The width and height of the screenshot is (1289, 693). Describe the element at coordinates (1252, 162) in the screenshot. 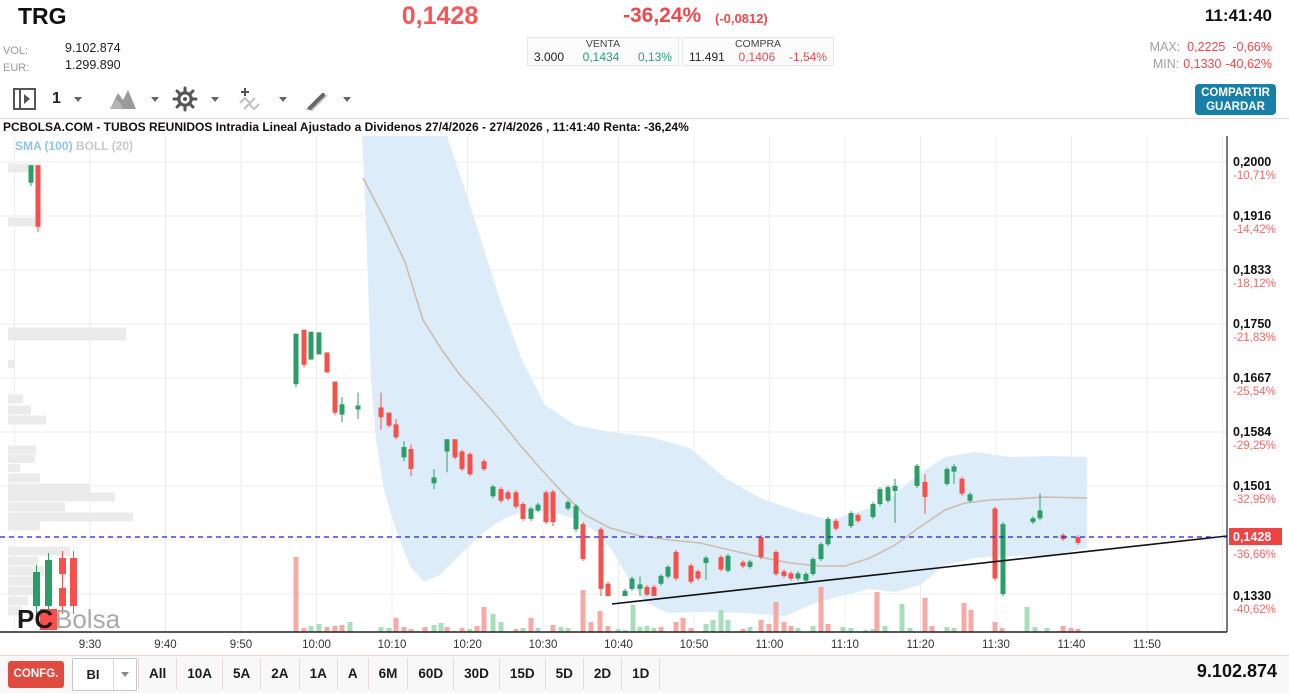

I see `y-axis-price-label: 0,2000` at that location.